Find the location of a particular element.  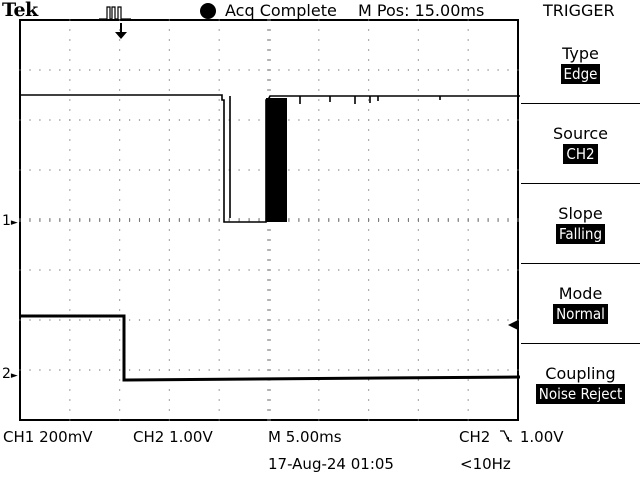

menu-coupling: Coupling Noise Reject is located at coordinates (580, 384).